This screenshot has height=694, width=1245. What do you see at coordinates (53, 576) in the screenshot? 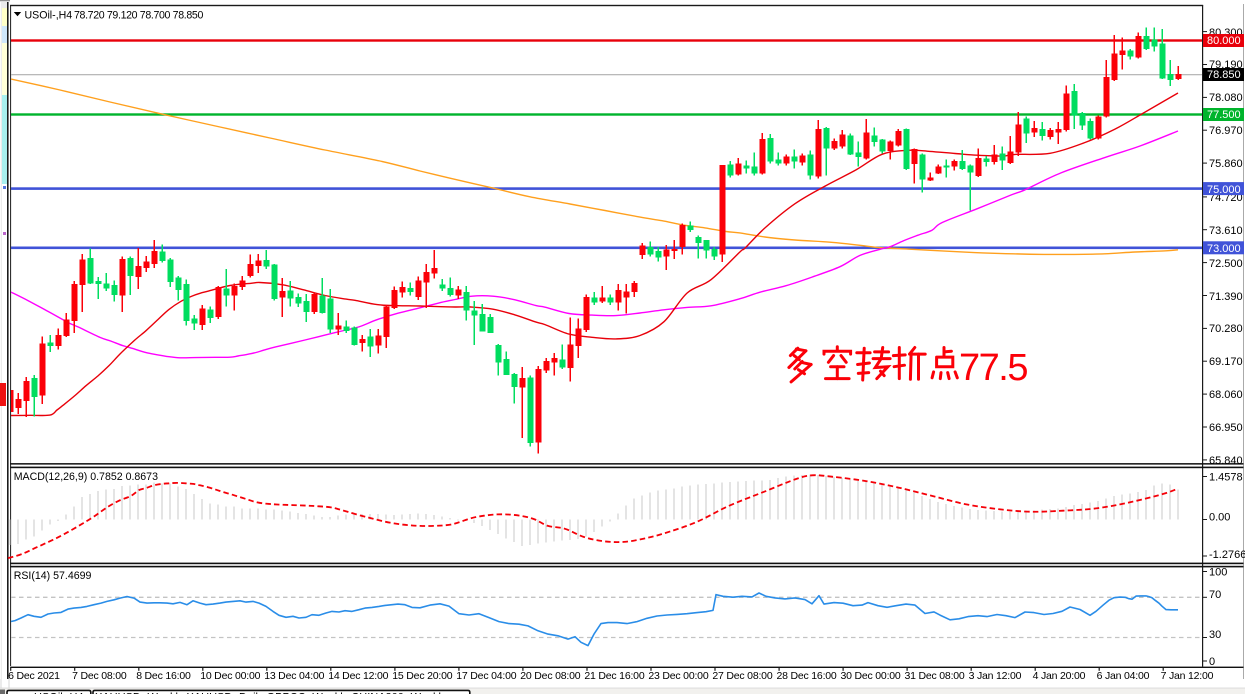
I see `svg-text: RSI(14) 57.4699` at bounding box center [53, 576].